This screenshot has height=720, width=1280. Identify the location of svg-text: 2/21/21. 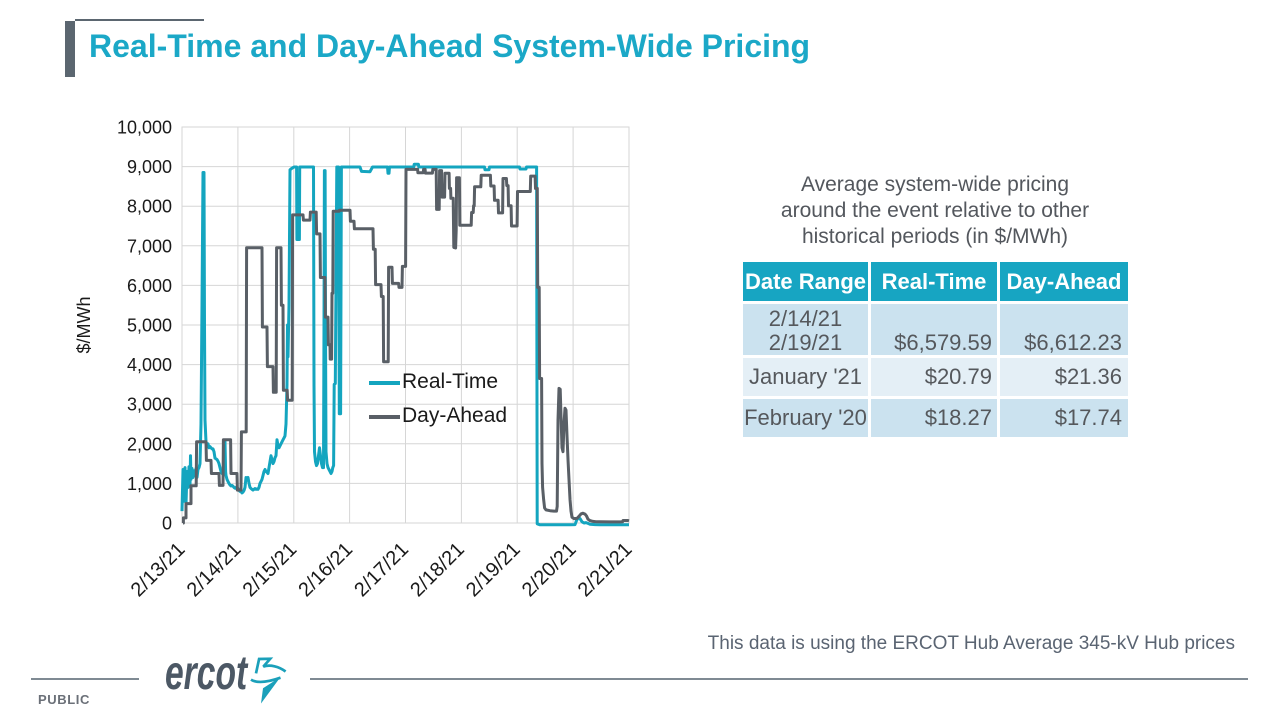
(605, 569).